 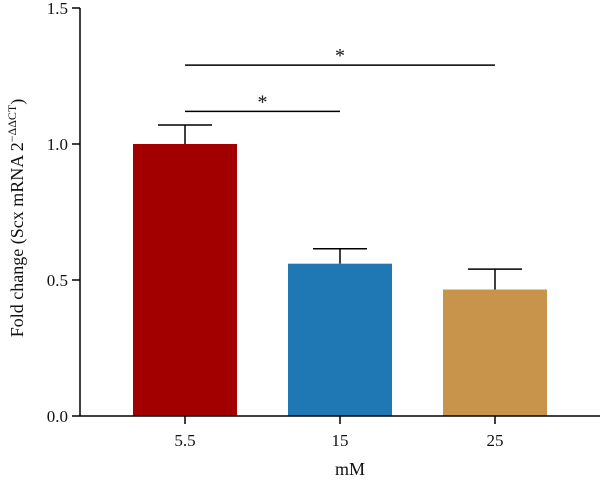 What do you see at coordinates (17, 102) in the screenshot?
I see `y-axis-label-close: )` at bounding box center [17, 102].